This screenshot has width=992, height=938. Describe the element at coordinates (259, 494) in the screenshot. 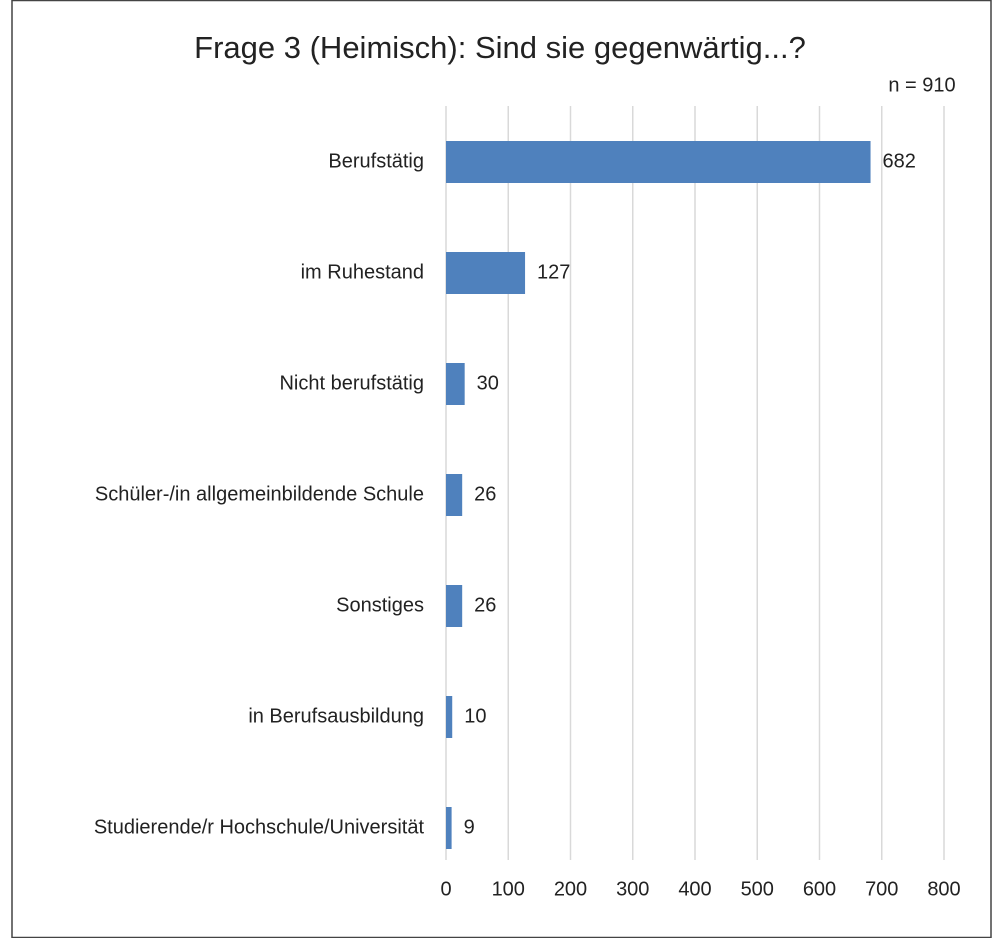

I see `y-tick-label: Schüler-/in allgemeinbildende Schule` at that location.